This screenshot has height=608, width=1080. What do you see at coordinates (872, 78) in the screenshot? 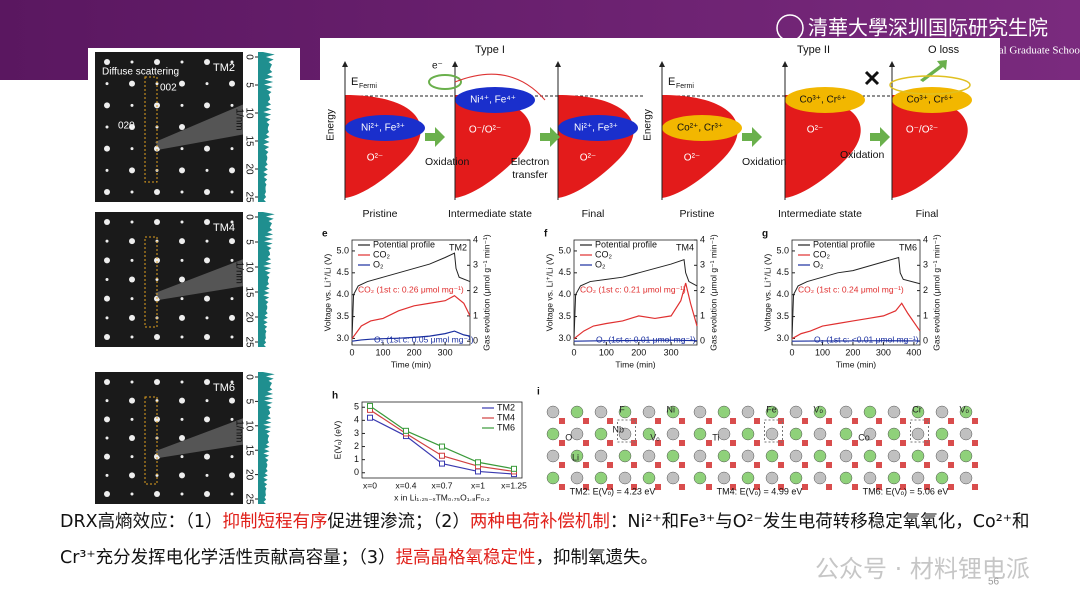
I see `block-mark` at bounding box center [872, 78].